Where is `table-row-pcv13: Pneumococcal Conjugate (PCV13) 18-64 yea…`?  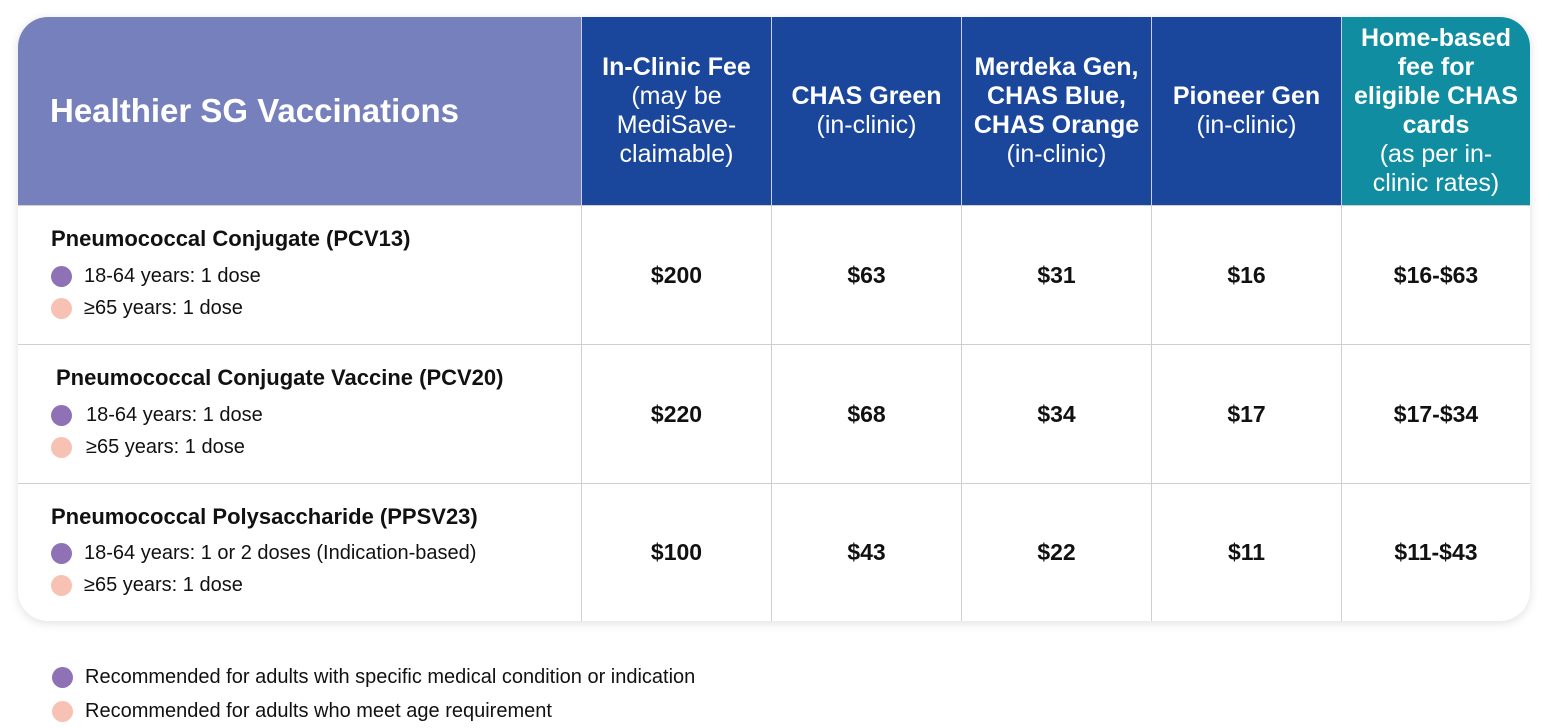
table-row-pcv13: Pneumococcal Conjugate (PCV13) 18-64 yea… is located at coordinates (299, 274).